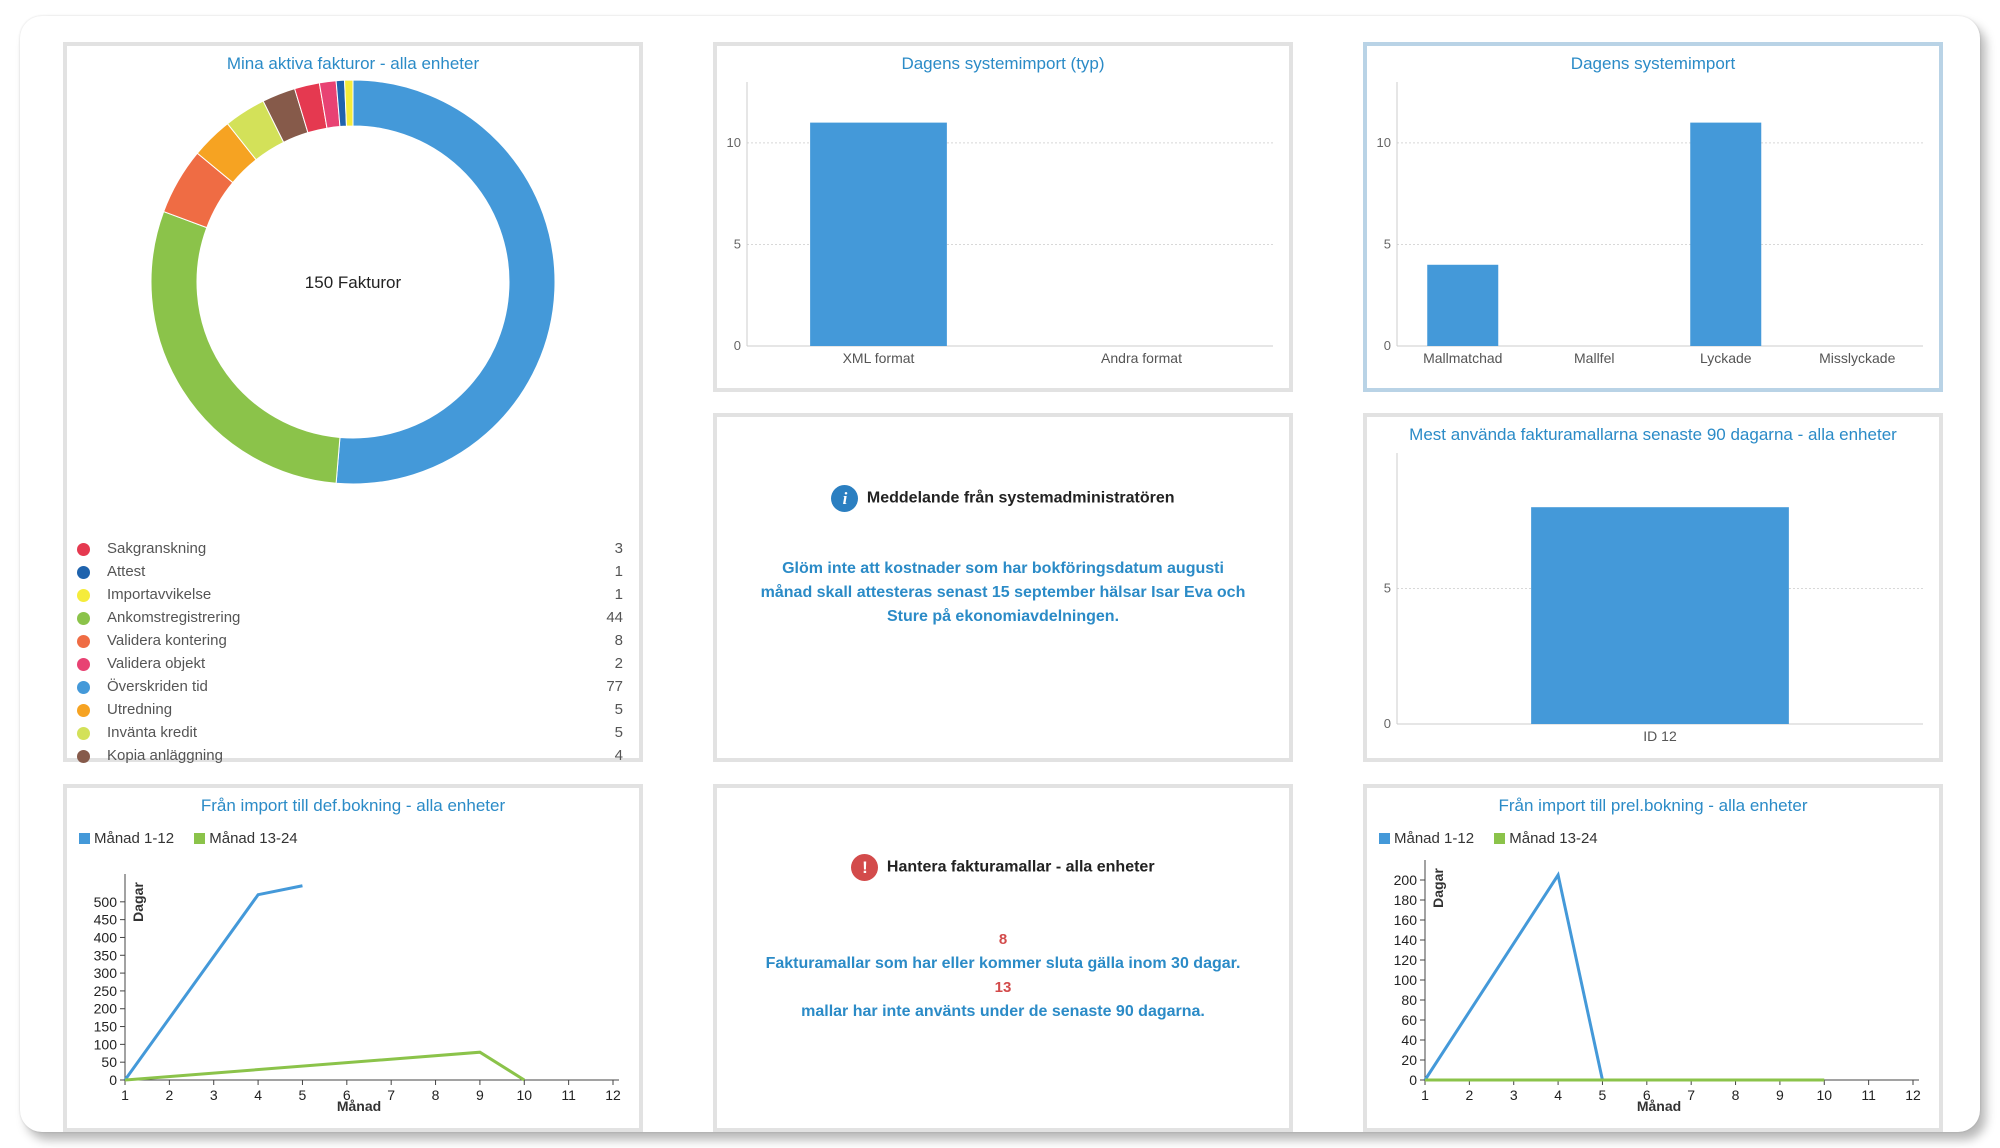 This screenshot has height=1148, width=2000. Describe the element at coordinates (1650, 224) in the screenshot. I see `bar-chart-import: 0 5 10 Mallmatchad Mallfel Lyckade Misslyckade` at that location.